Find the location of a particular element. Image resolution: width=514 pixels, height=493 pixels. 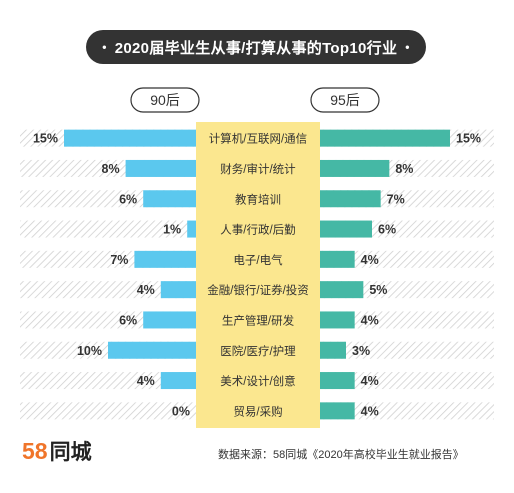

data-label-95s: 6% is located at coordinates (387, 230).